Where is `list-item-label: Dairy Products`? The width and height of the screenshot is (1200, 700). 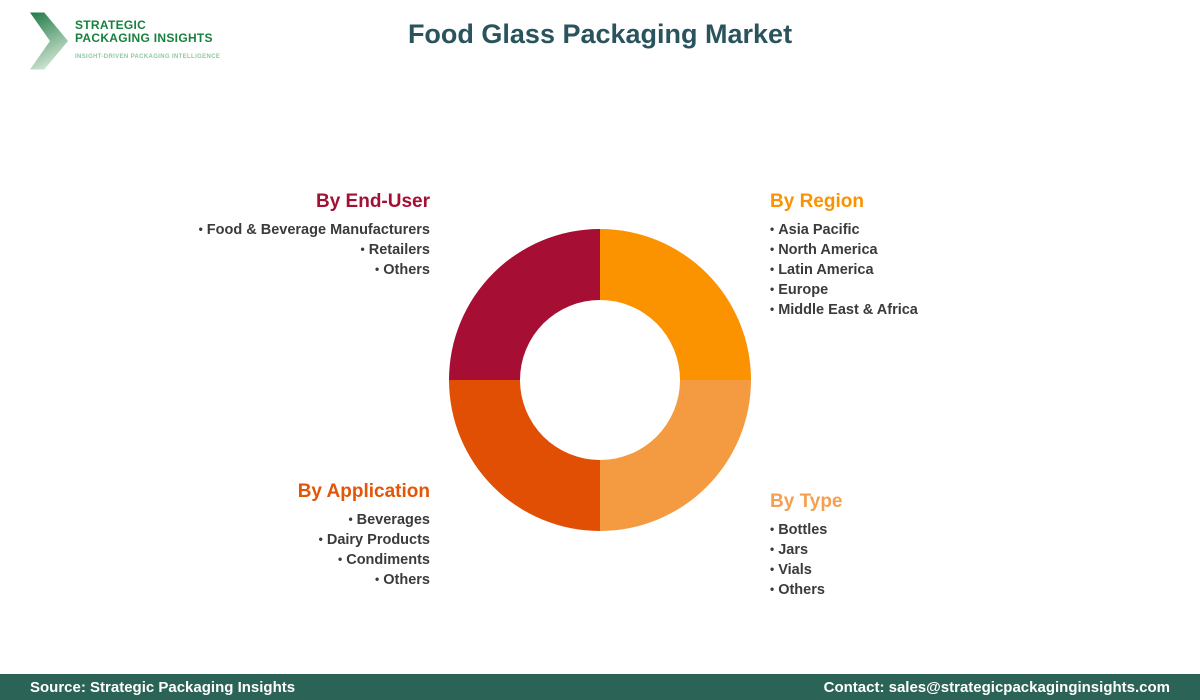 list-item-label: Dairy Products is located at coordinates (378, 540).